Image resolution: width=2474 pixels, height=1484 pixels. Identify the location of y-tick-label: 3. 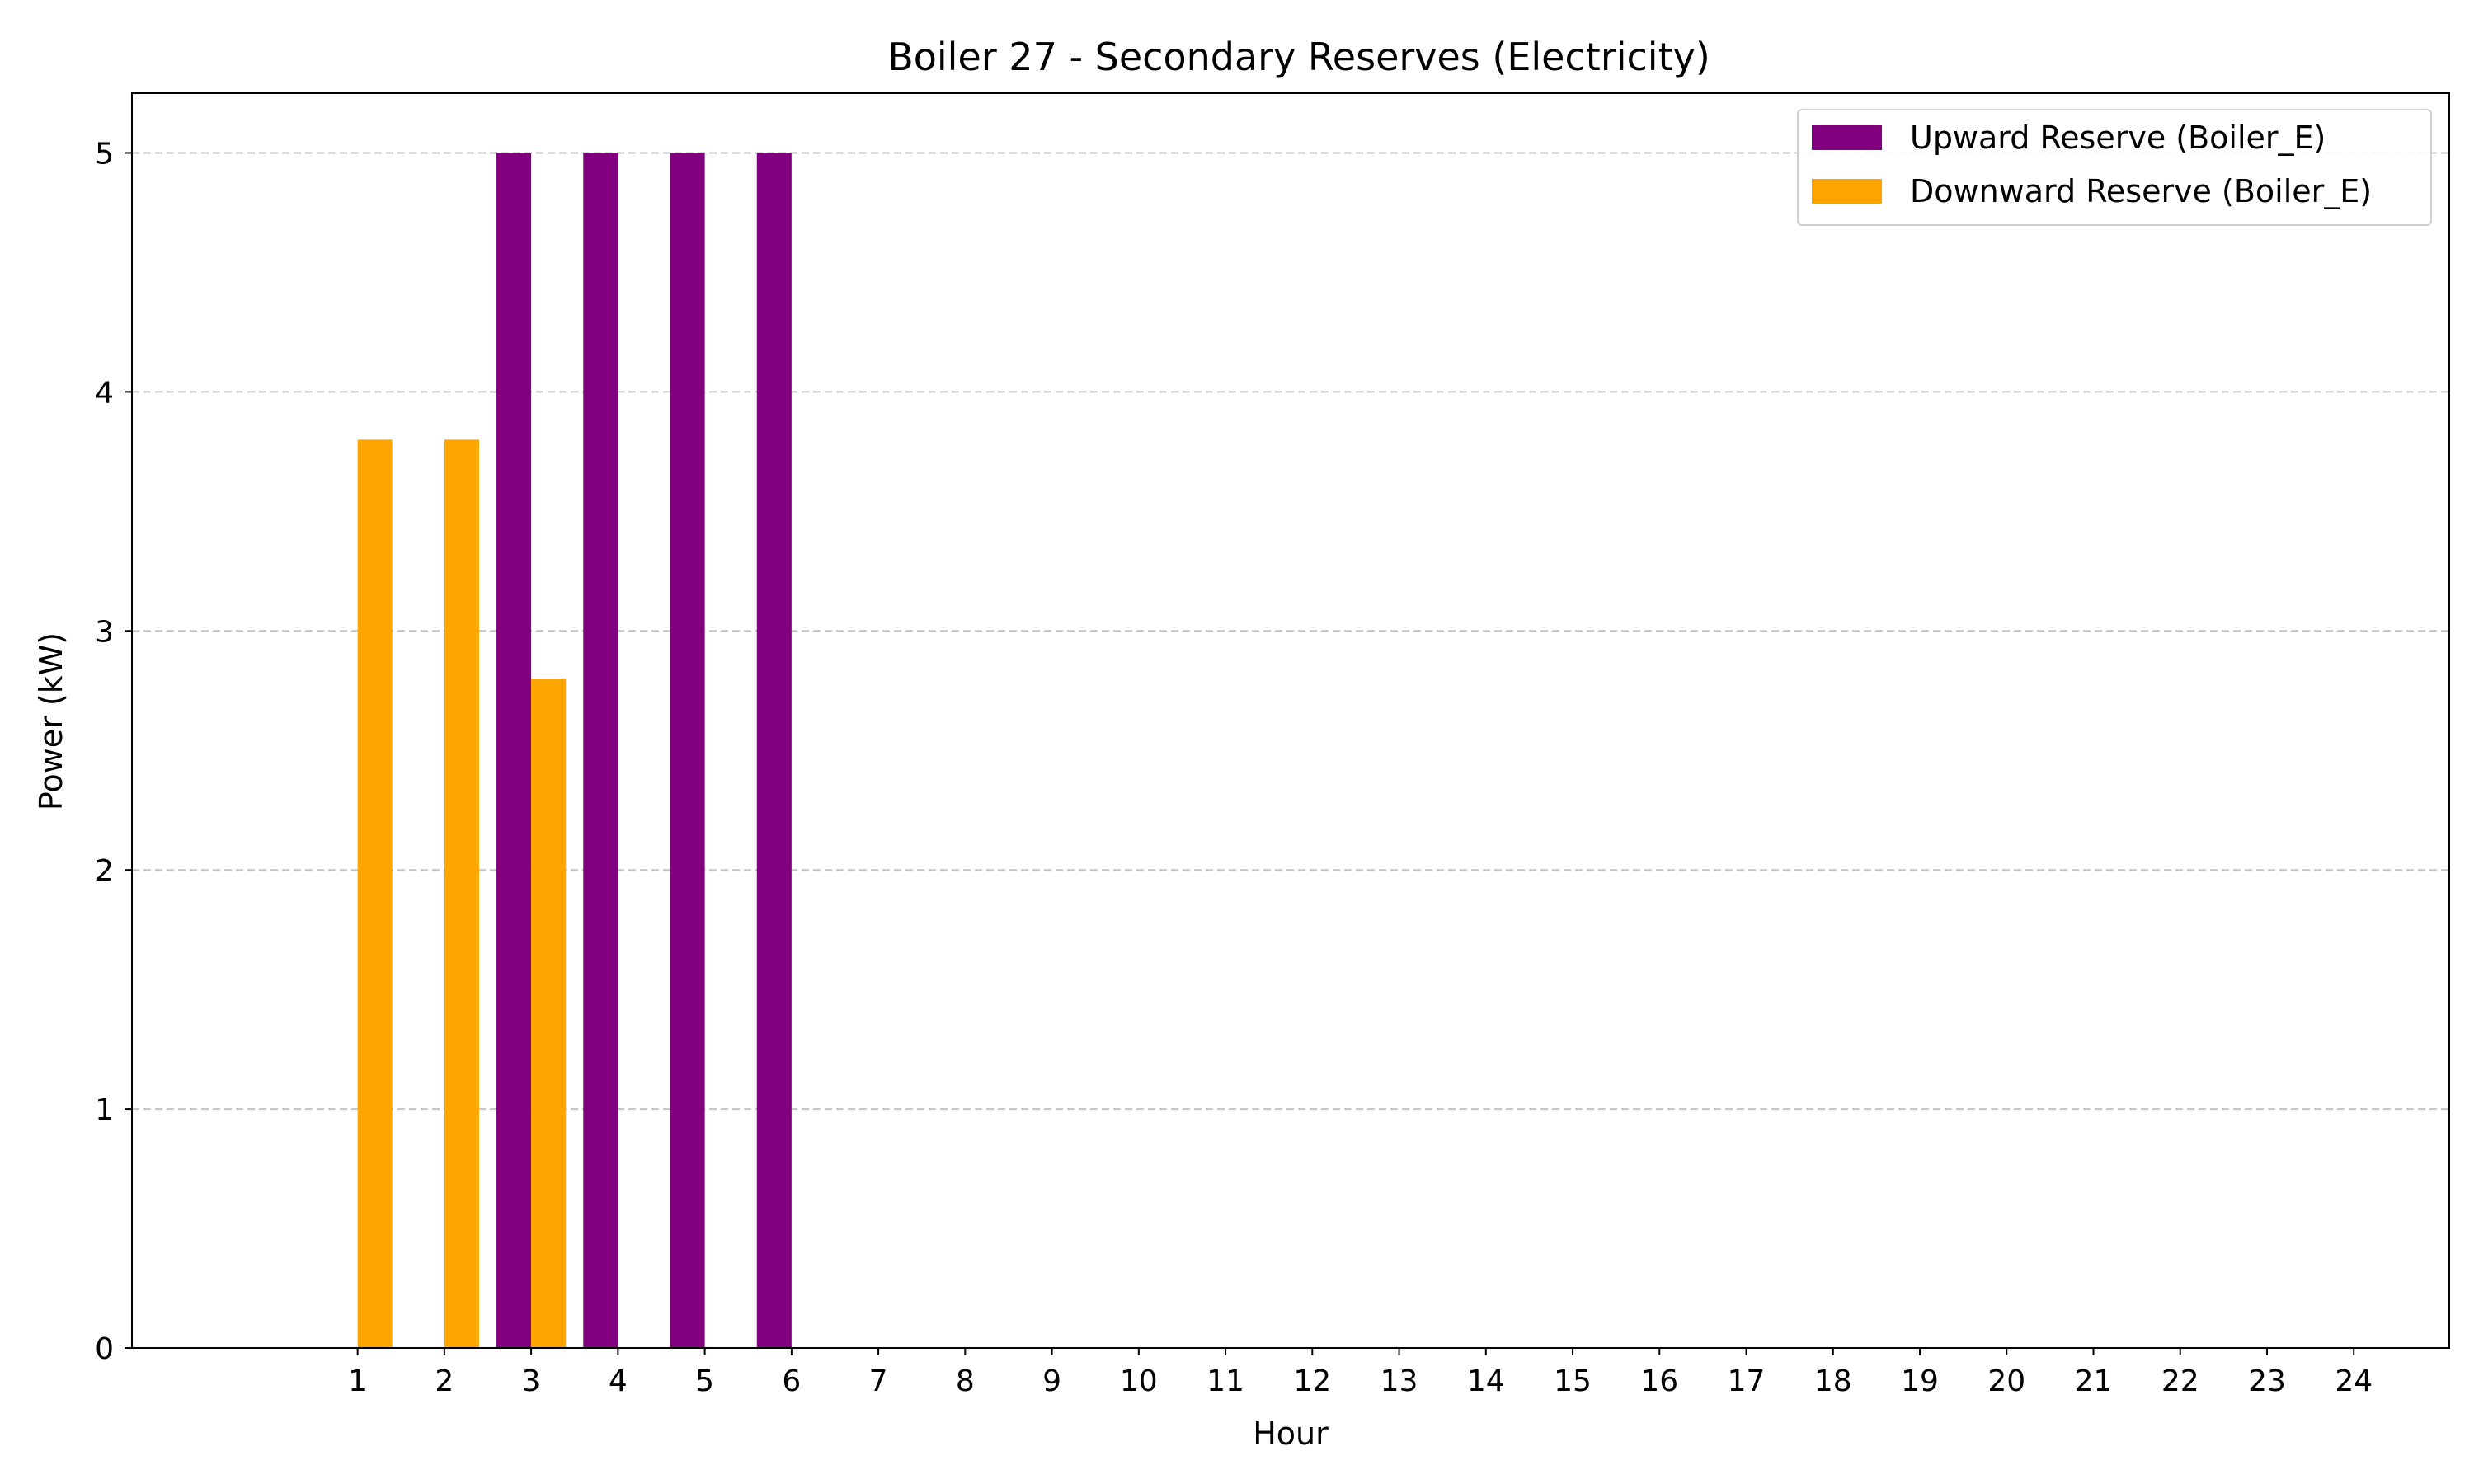
(104, 632).